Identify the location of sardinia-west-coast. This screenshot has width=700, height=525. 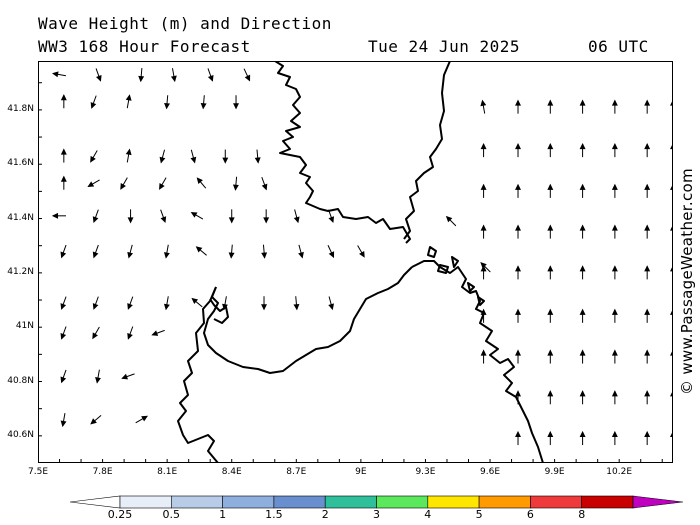
(198, 374).